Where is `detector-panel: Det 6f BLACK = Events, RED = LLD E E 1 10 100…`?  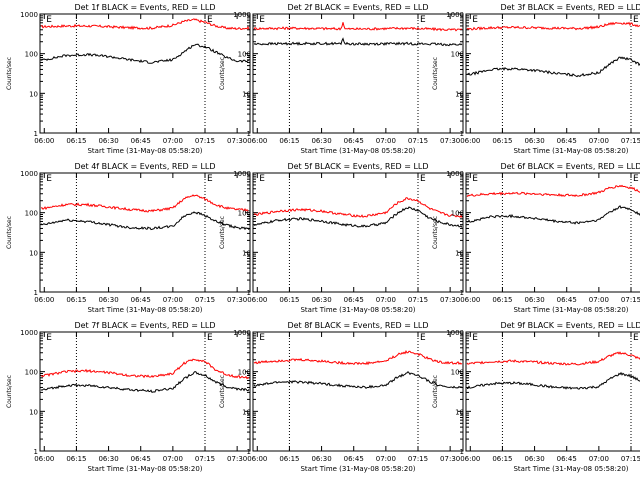
detector-panel: Det 6f BLACK = Events, RED = LLD E E 1 10 100… is located at coordinates (536, 238).